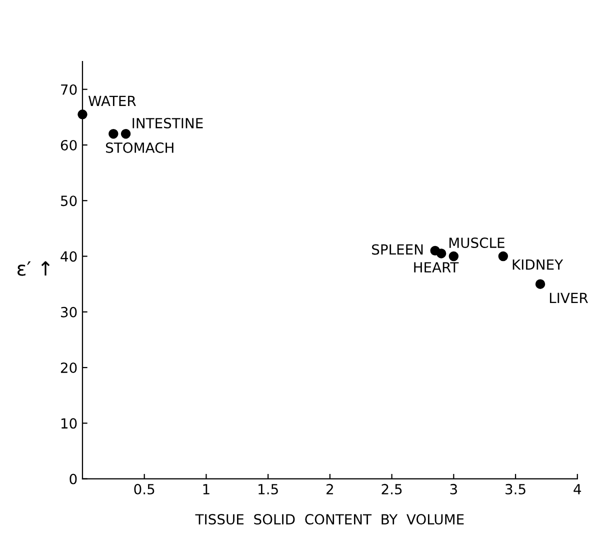 The width and height of the screenshot is (611, 535). Describe the element at coordinates (112, 101) in the screenshot. I see `annotation: WATER` at that location.